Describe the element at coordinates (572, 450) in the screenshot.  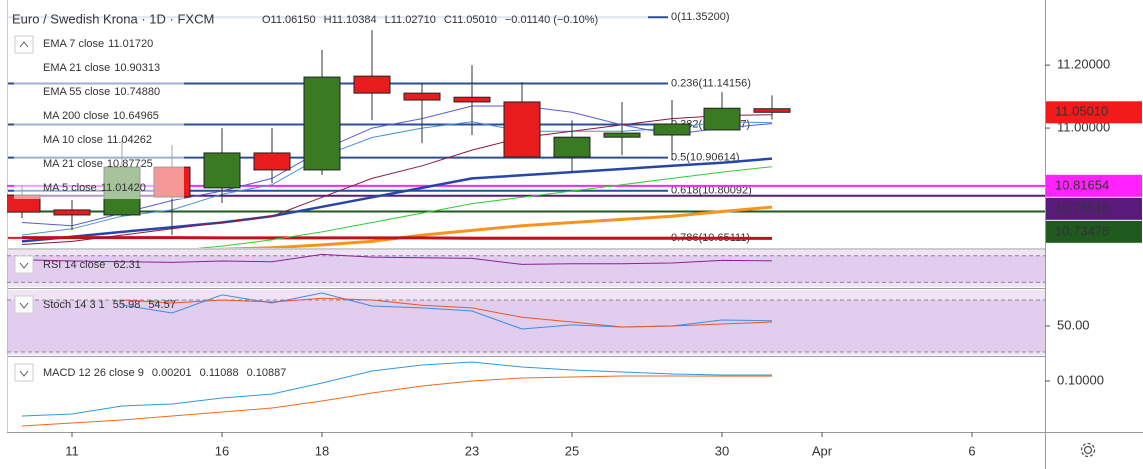
I see `x-tick-label: 25` at that location.